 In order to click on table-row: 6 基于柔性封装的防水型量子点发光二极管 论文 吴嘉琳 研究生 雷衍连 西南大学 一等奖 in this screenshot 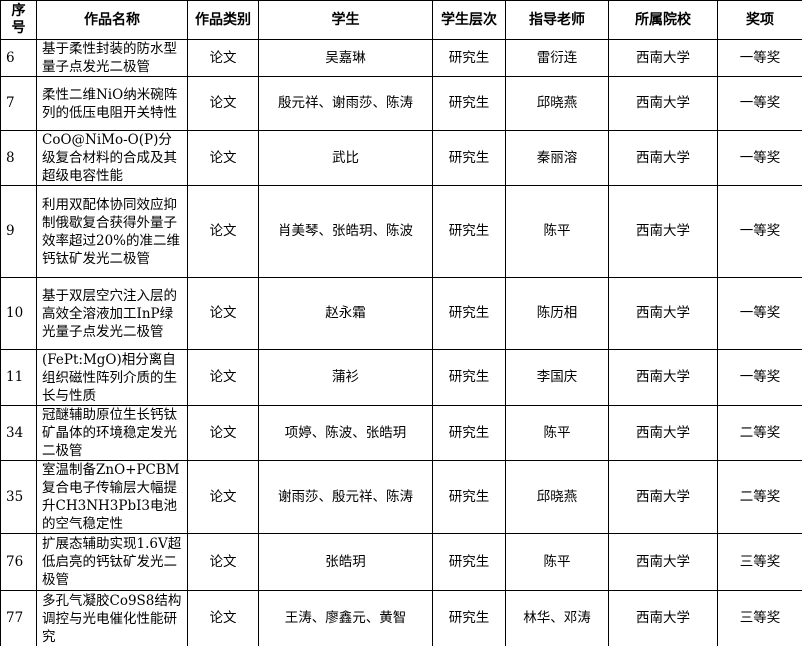, I will do `click(401, 58)`.